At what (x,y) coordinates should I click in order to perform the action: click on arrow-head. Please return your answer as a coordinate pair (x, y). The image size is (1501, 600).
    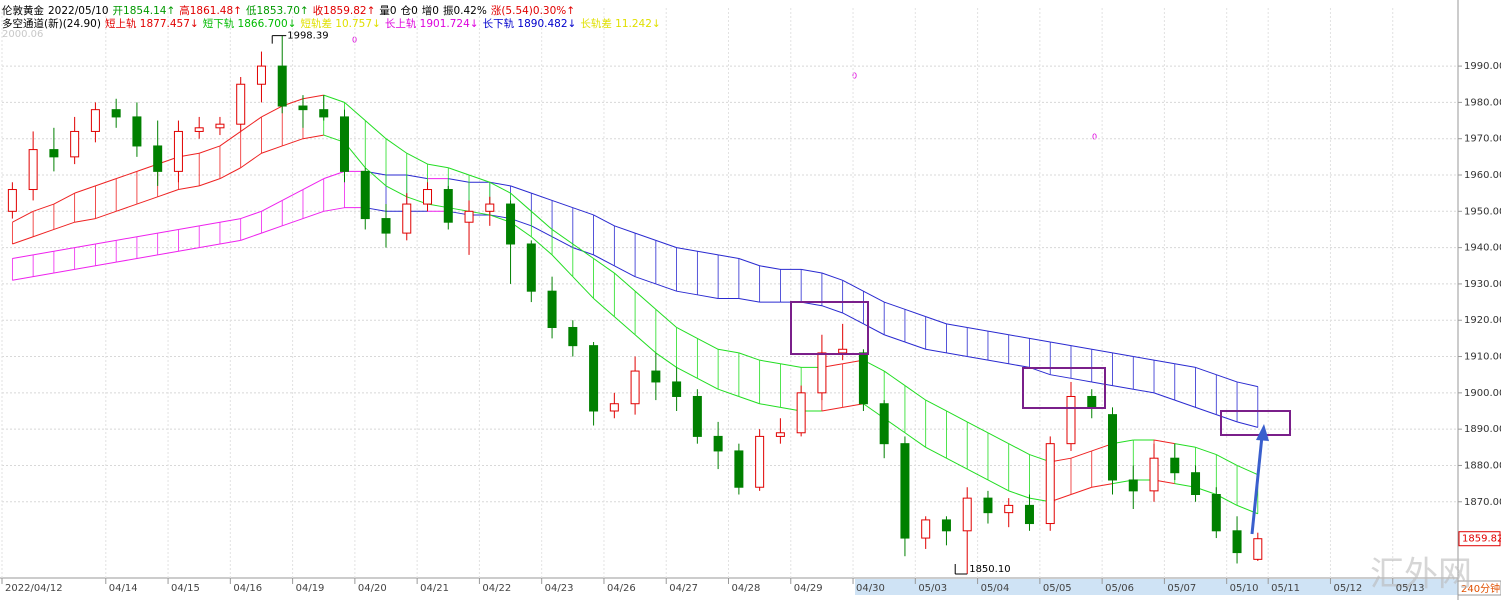
    Looking at the image, I should click on (1262, 432).